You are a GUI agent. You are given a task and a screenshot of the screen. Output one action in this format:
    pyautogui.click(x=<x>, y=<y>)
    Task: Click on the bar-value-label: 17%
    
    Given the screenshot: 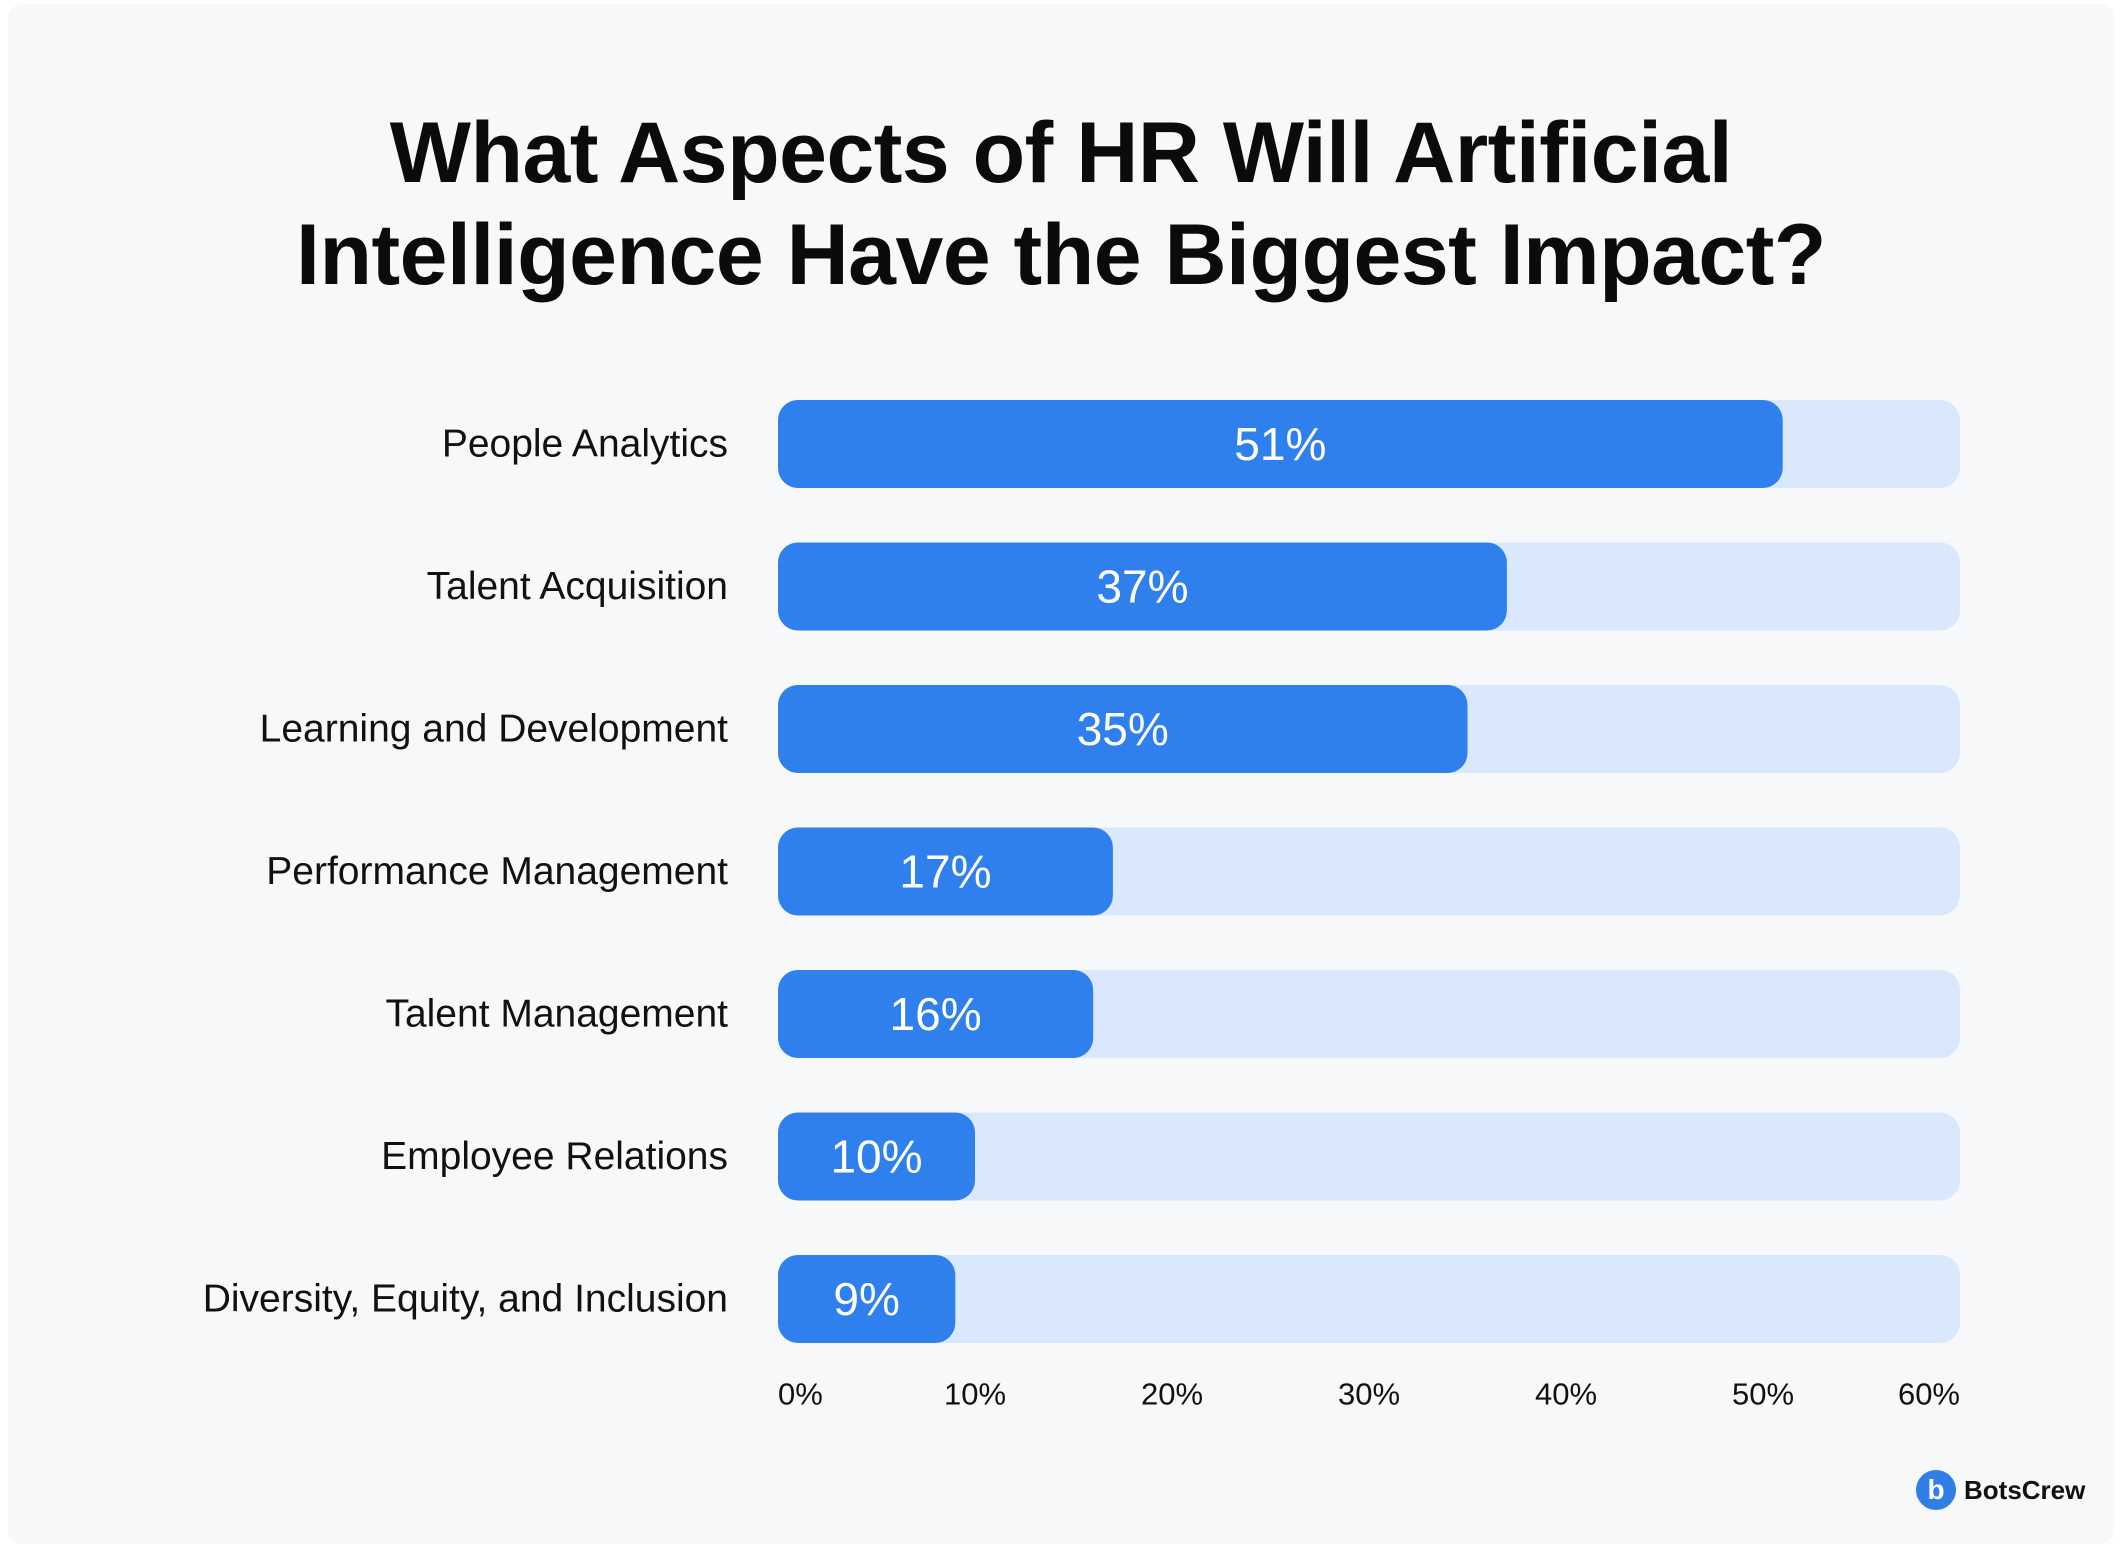 What is the action you would take?
    pyautogui.click(x=945, y=872)
    